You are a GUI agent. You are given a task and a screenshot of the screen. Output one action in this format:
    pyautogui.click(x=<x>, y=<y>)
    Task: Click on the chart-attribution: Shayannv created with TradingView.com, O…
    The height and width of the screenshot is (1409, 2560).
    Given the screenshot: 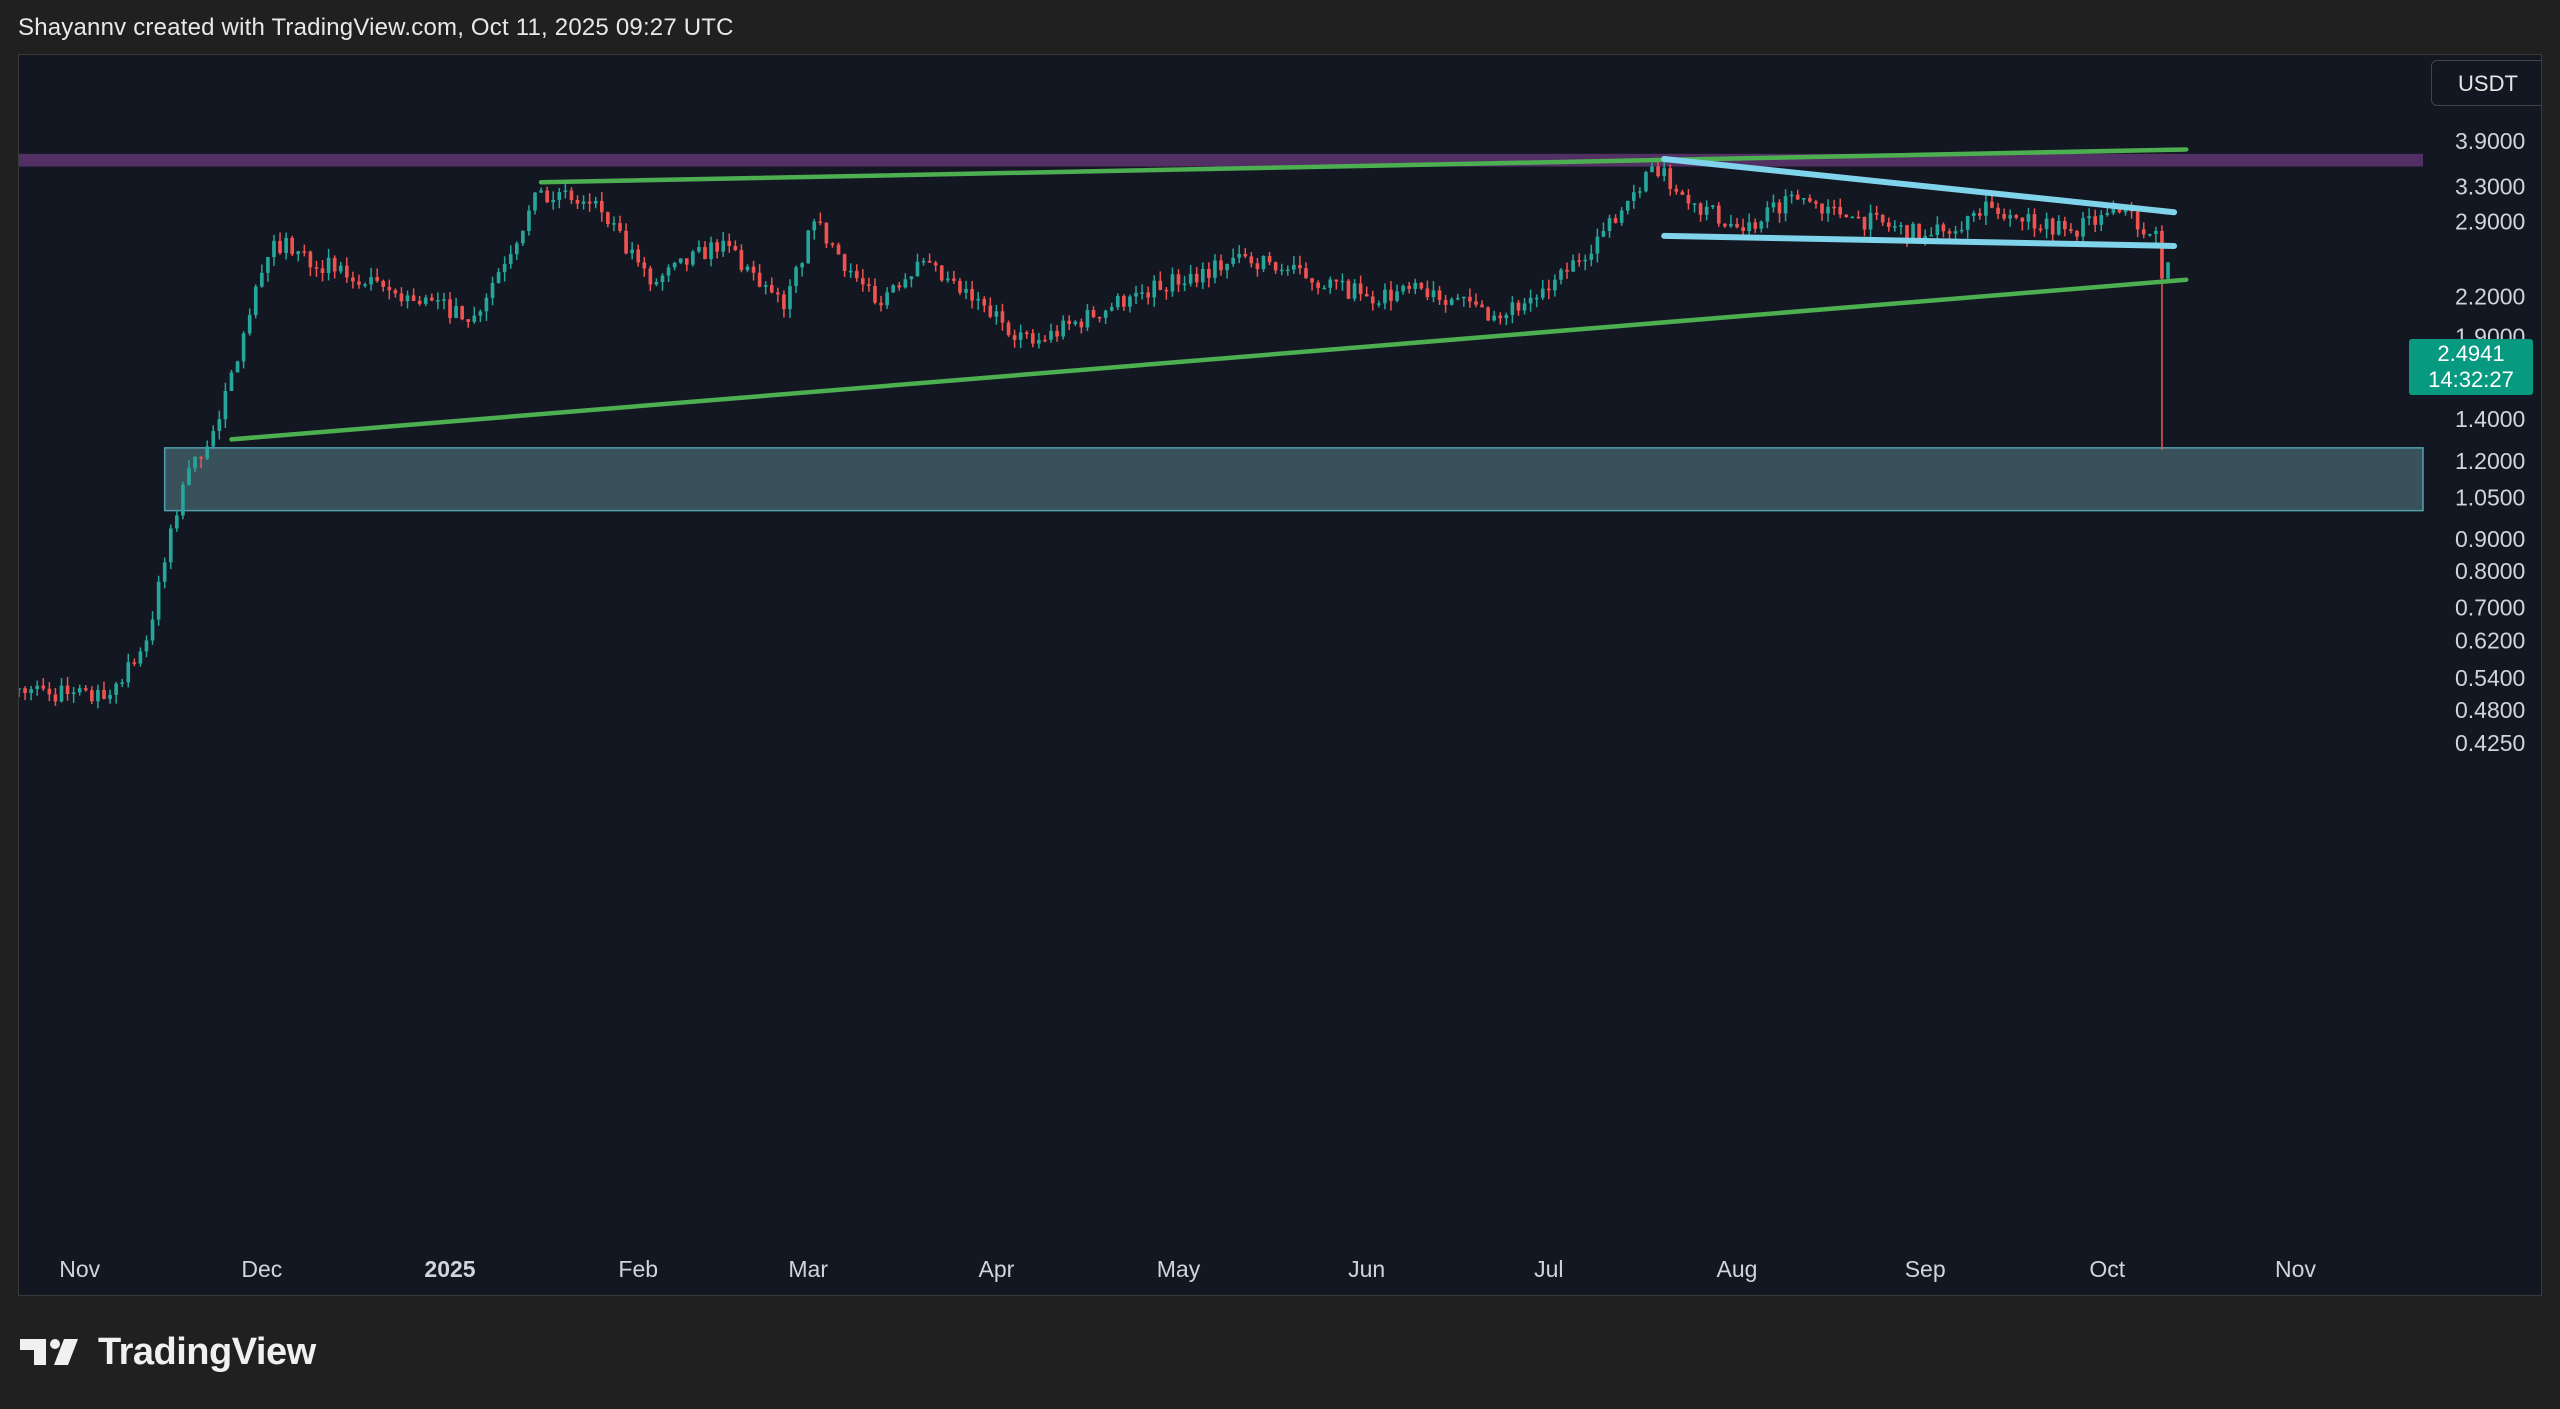 What is the action you would take?
    pyautogui.click(x=376, y=27)
    